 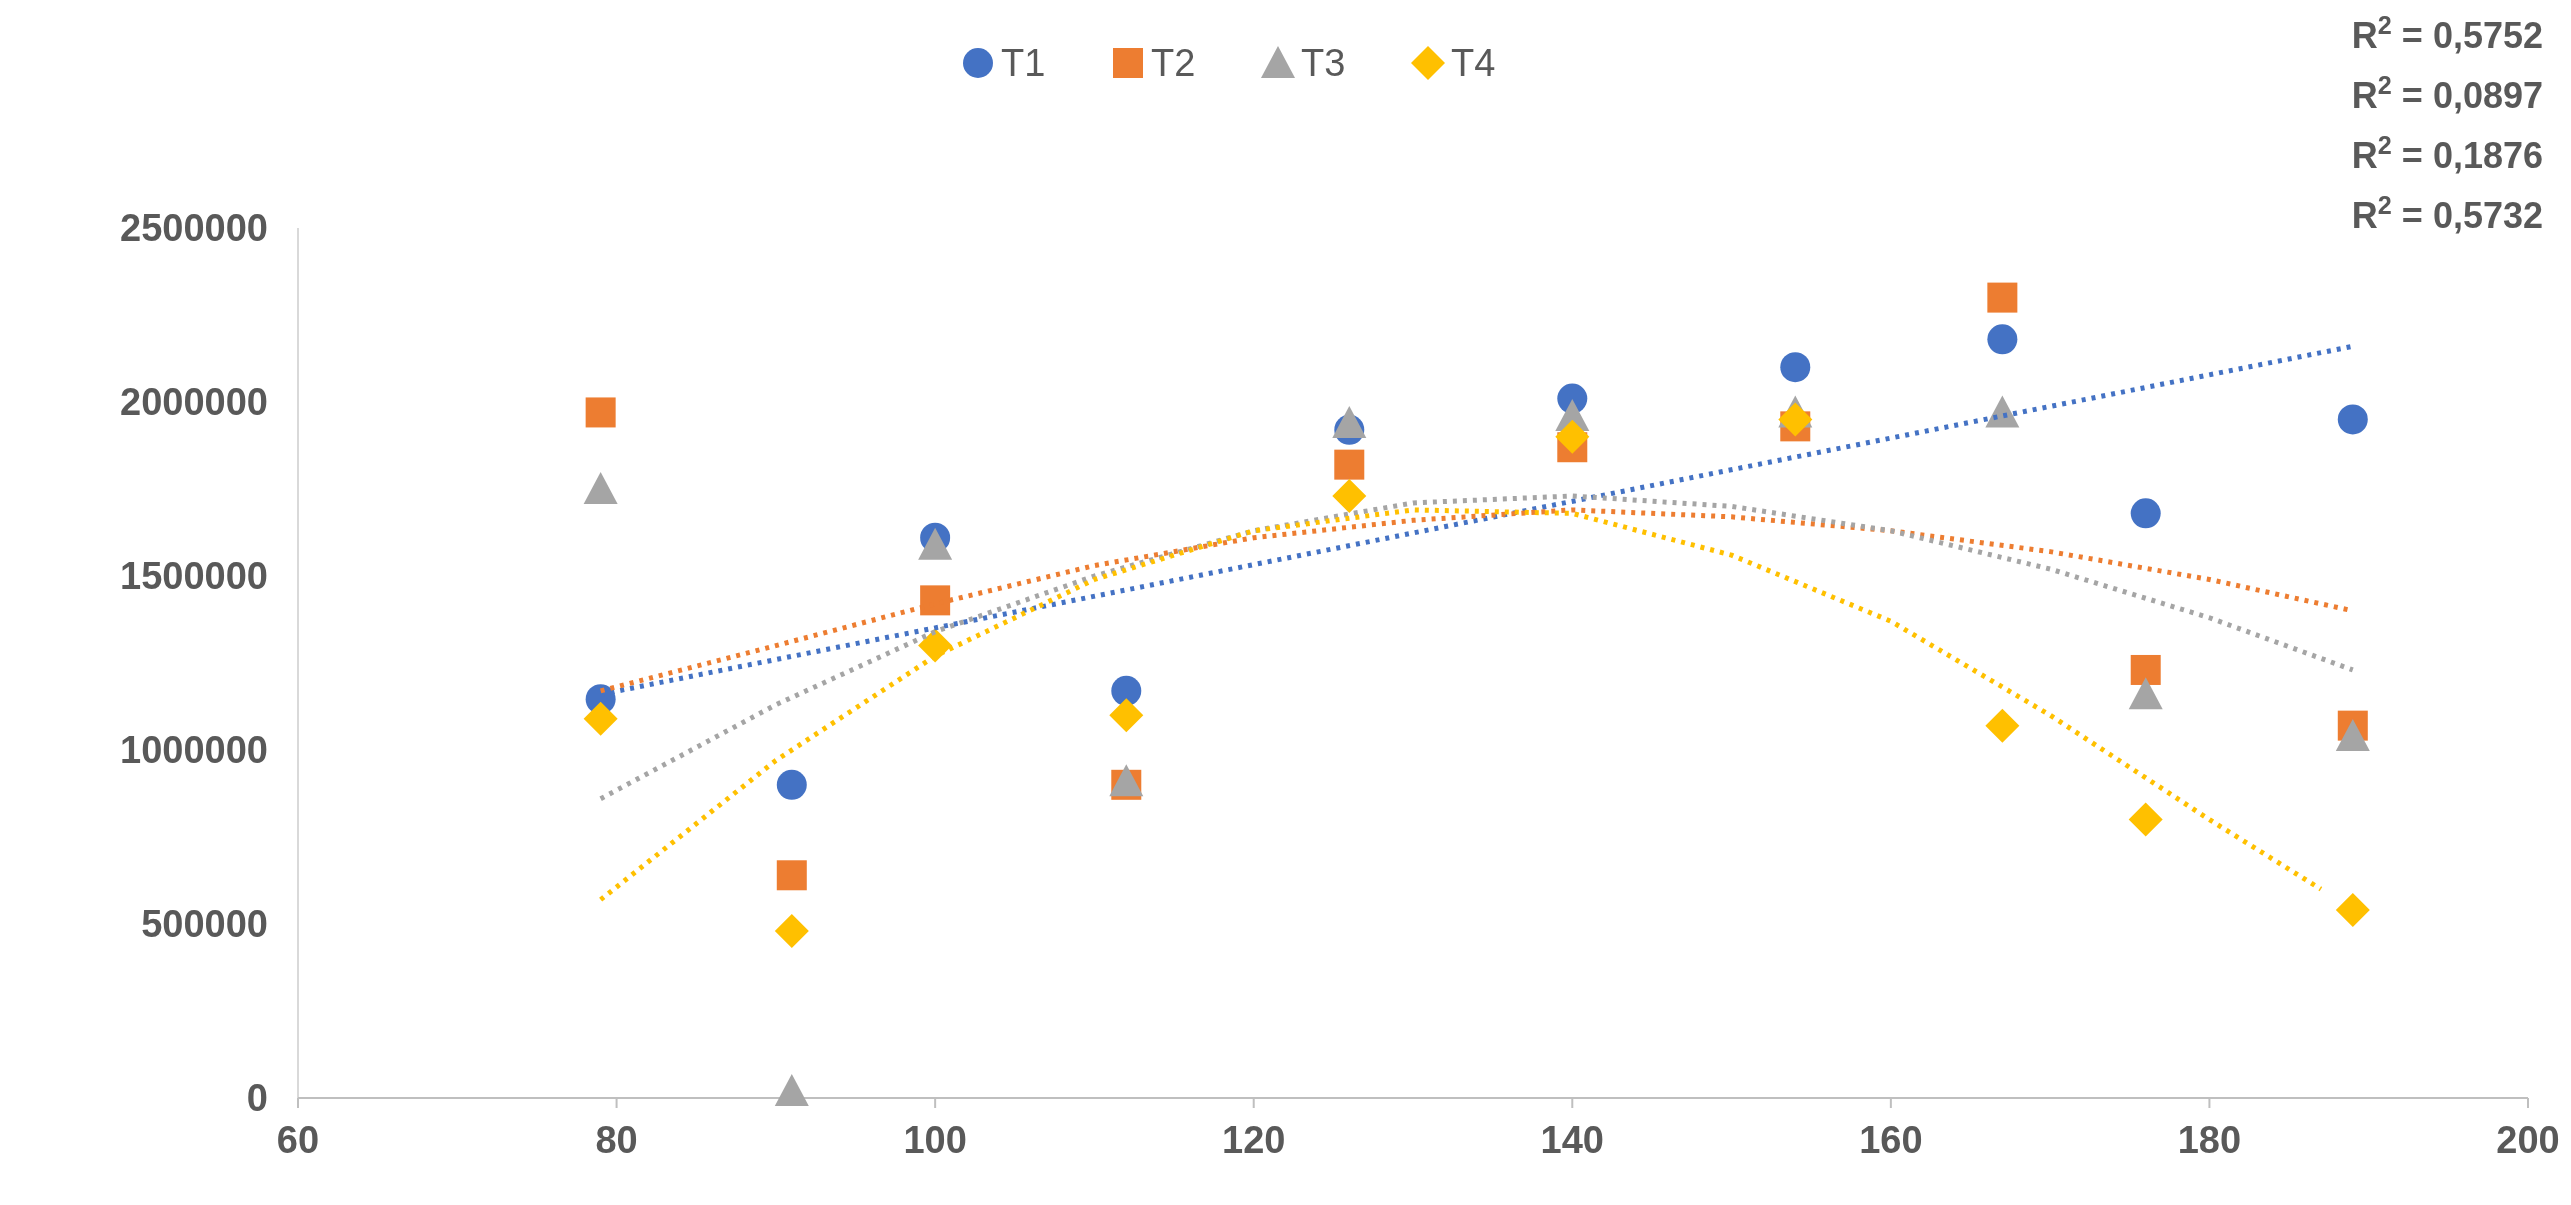 What do you see at coordinates (1254, 1140) in the screenshot?
I see `x-tick-label: 120` at bounding box center [1254, 1140].